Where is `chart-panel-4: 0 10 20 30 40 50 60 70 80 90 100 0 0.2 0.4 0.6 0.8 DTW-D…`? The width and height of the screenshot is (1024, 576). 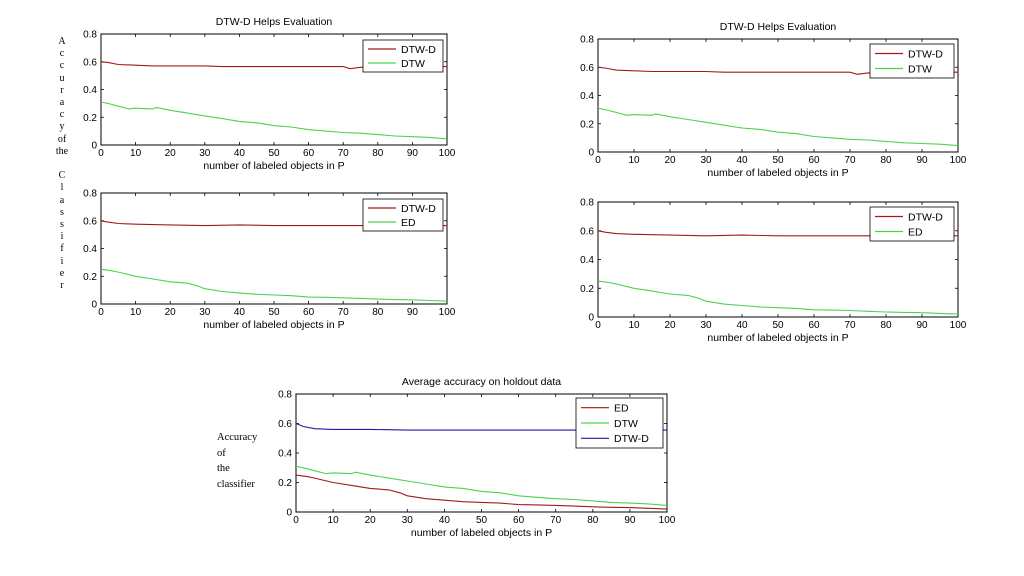
chart-panel-4: 0 10 20 30 40 50 60 70 80 90 100 0 0.2 0.4 0.6 0.8 DTW-D… is located at coordinates (773, 271).